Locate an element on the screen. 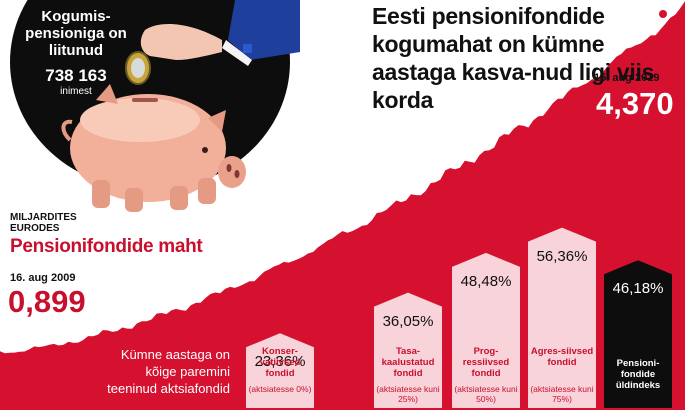 Image resolution: width=685 pixels, height=410 pixels. start-value-label: 0,899 is located at coordinates (47, 301).